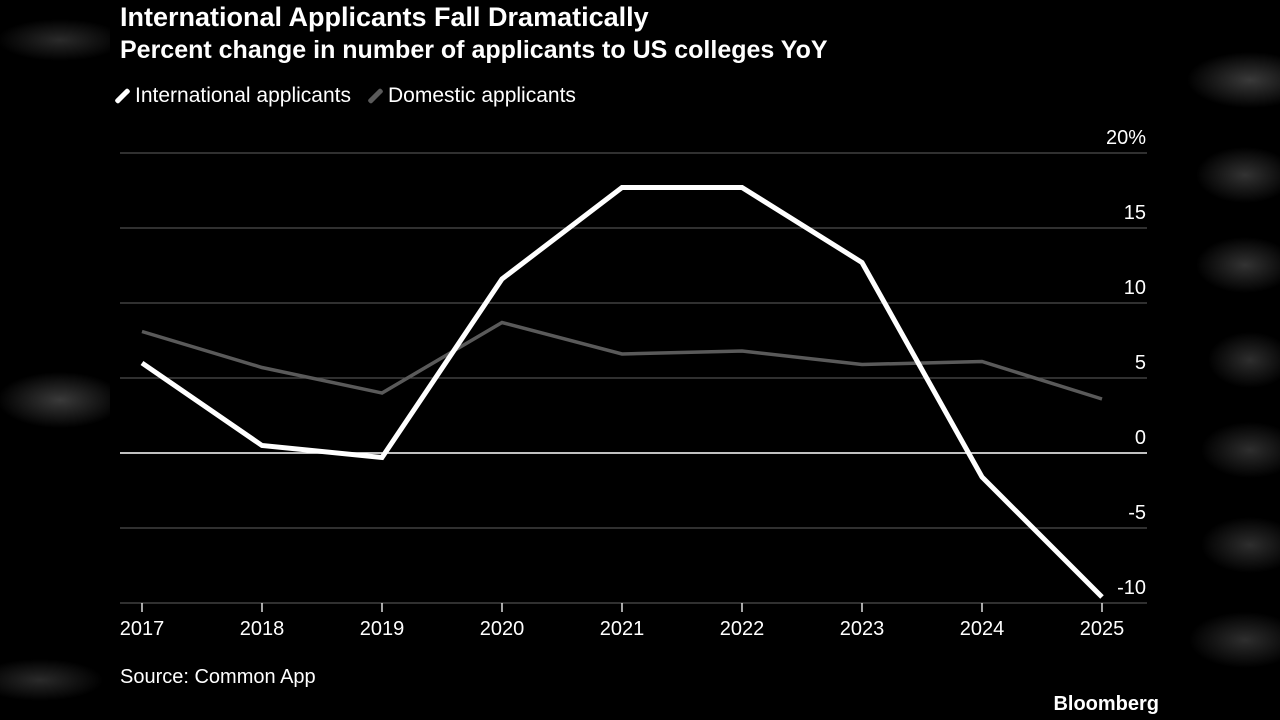 This screenshot has height=720, width=1280. What do you see at coordinates (382, 629) in the screenshot?
I see `x-tick-label: 2019` at bounding box center [382, 629].